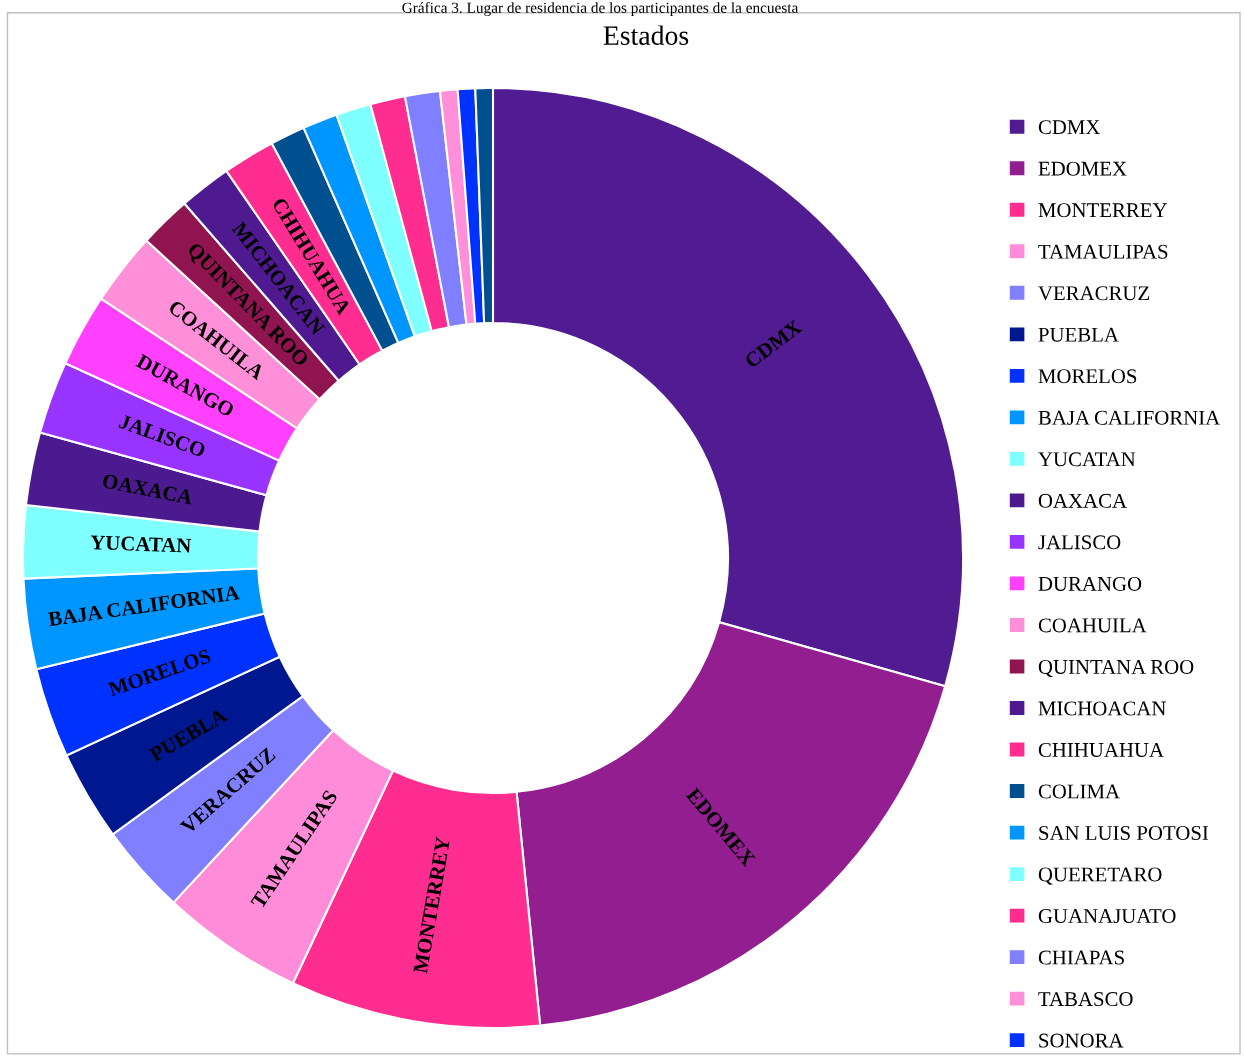 This screenshot has height=1057, width=1245. Describe the element at coordinates (1085, 999) in the screenshot. I see `legend-label: TABASCO` at that location.